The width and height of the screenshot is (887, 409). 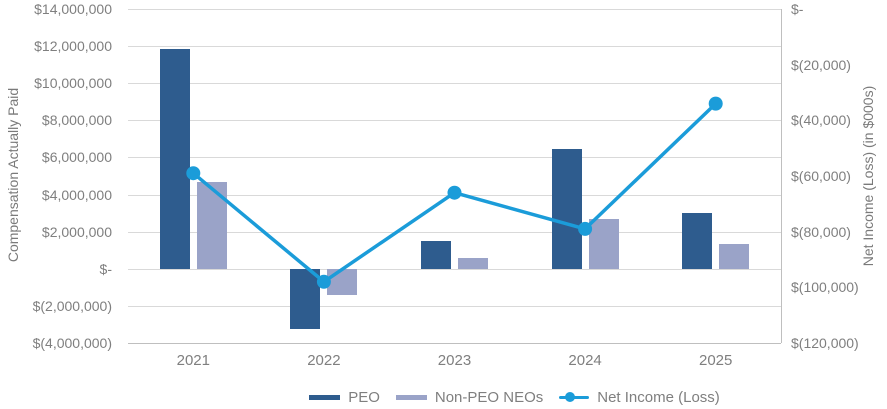 I want to click on bar-peo-2025, so click(x=697, y=241).